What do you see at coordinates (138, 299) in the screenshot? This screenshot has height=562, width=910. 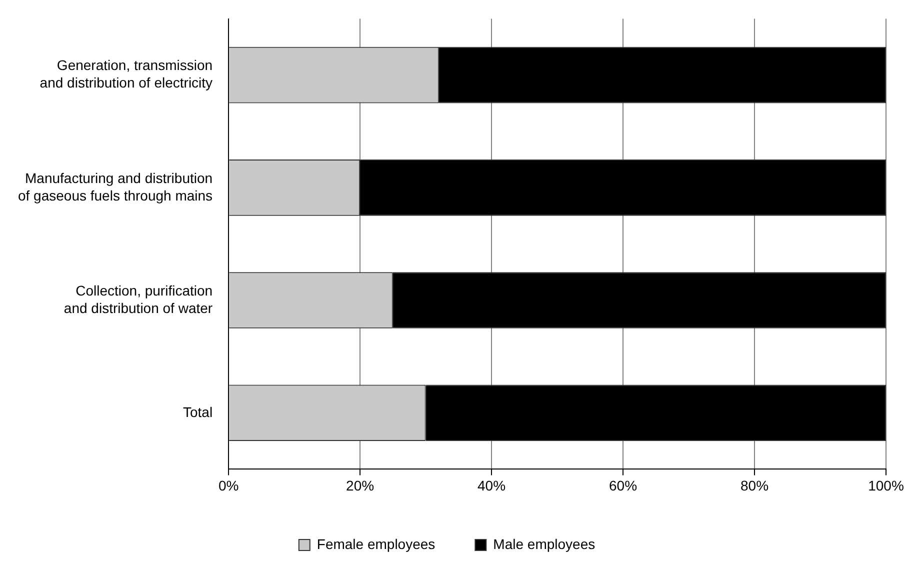 I see `y-tick-label: Collection, purification and distribution of water` at bounding box center [138, 299].